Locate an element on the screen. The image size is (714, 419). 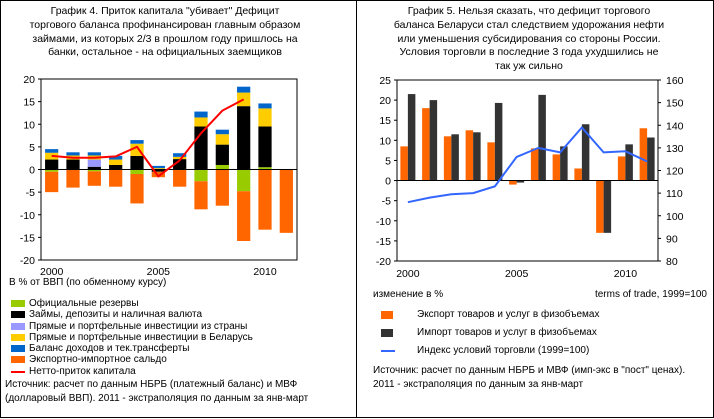
y-tick-label: 15 is located at coordinates (385, 121).